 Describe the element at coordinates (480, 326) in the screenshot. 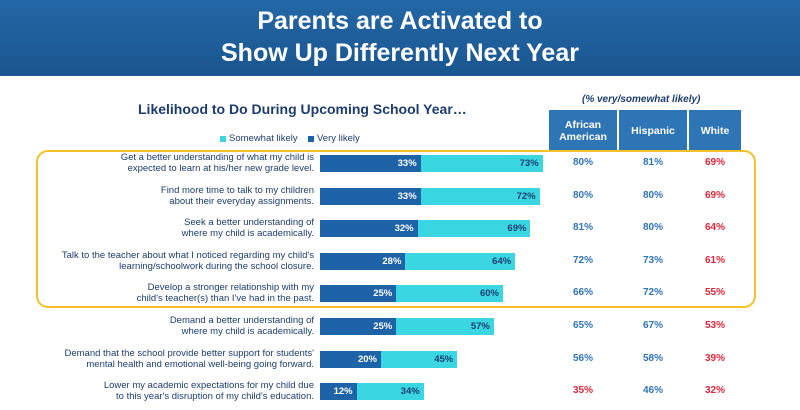

I see `bar-label-total: 57%` at that location.